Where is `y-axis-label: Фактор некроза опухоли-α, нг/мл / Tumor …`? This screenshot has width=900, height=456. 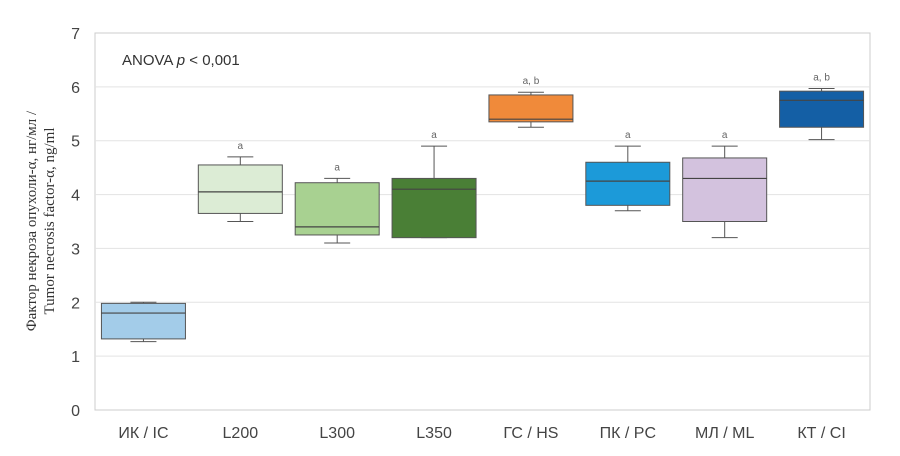
y-axis-label: Фактор некроза опухоли-α, нг/мл / Tumor … is located at coordinates (41, 220).